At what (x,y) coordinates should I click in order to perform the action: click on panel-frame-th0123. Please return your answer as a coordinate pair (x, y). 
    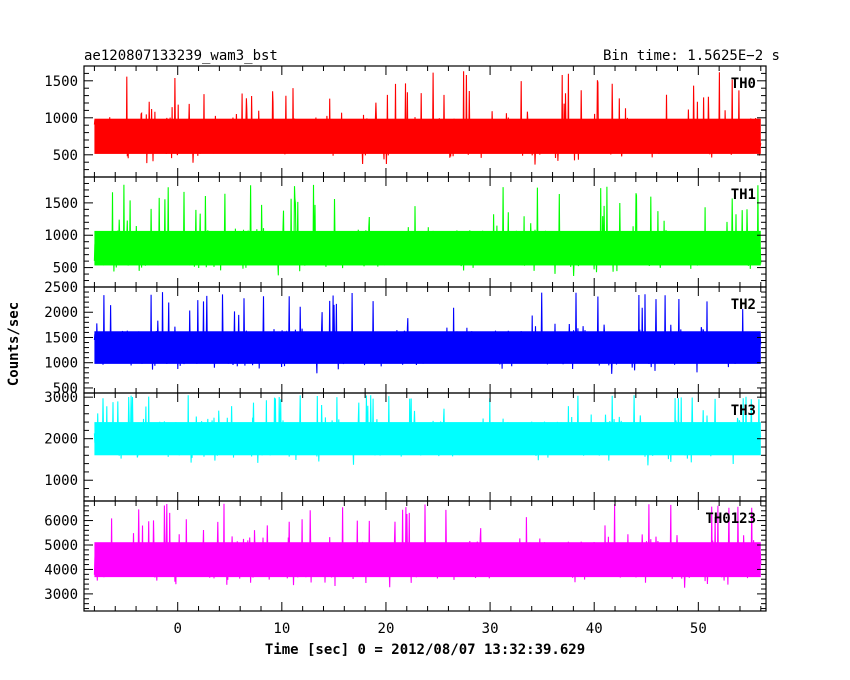
    Looking at the image, I should click on (425, 556).